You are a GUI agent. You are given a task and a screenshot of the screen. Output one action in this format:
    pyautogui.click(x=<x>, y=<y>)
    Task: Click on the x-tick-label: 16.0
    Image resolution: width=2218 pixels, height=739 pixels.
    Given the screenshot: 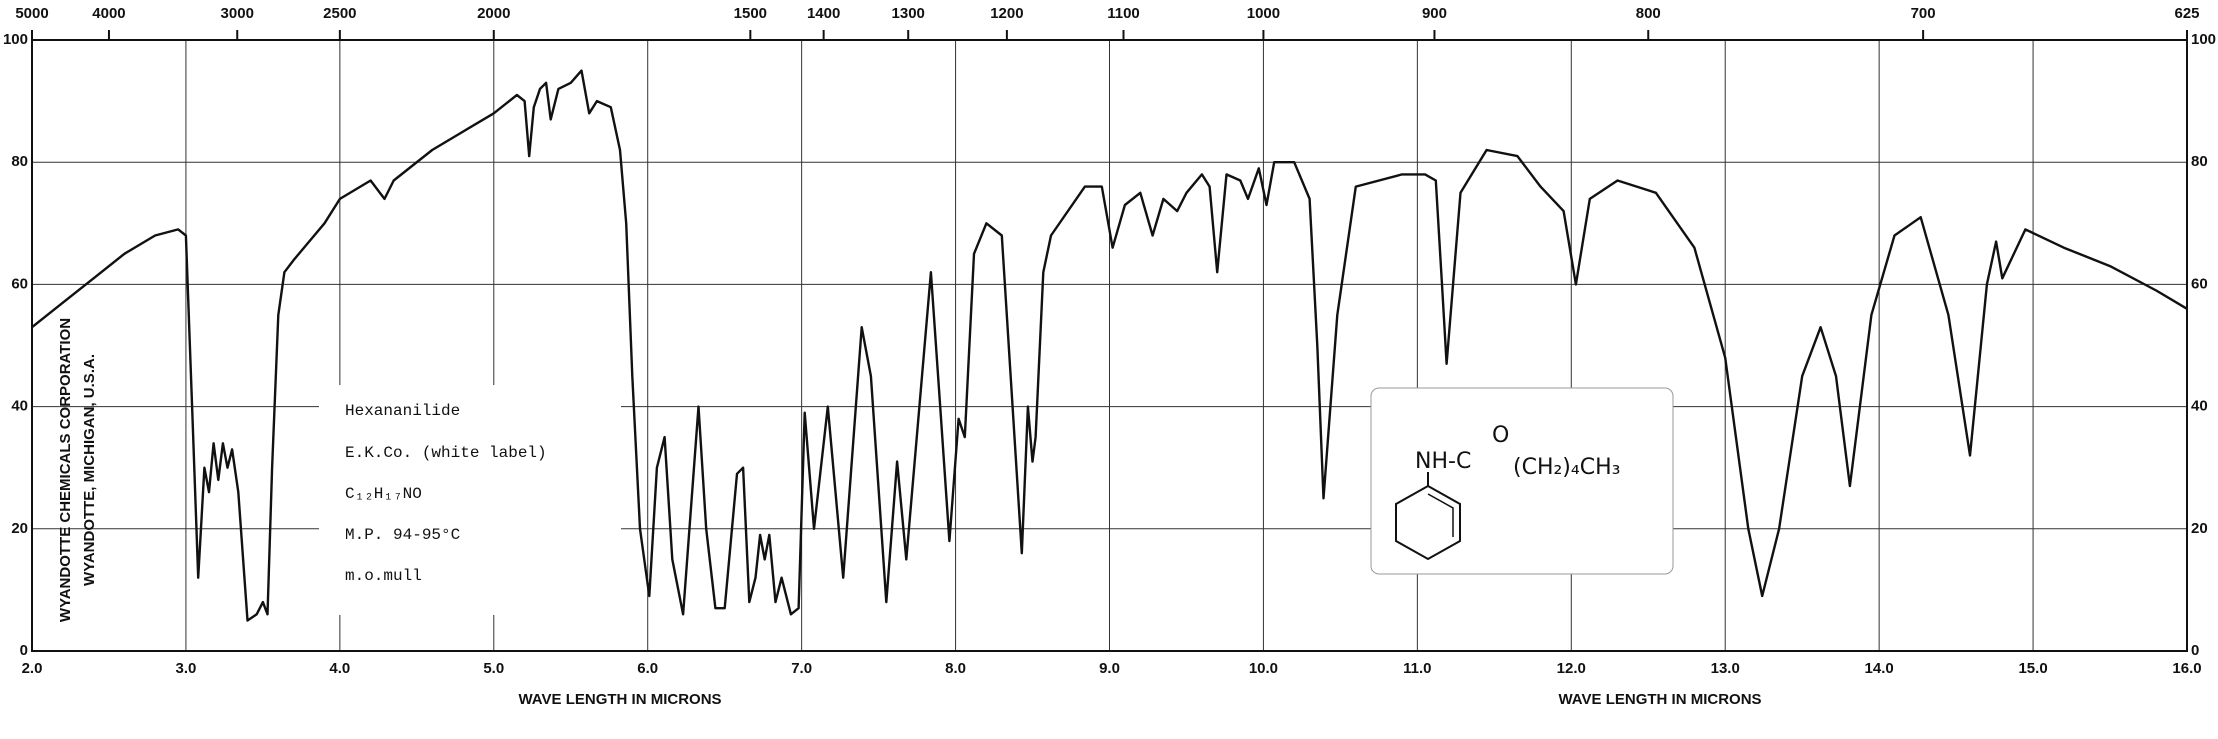 What is the action you would take?
    pyautogui.click(x=2186, y=668)
    